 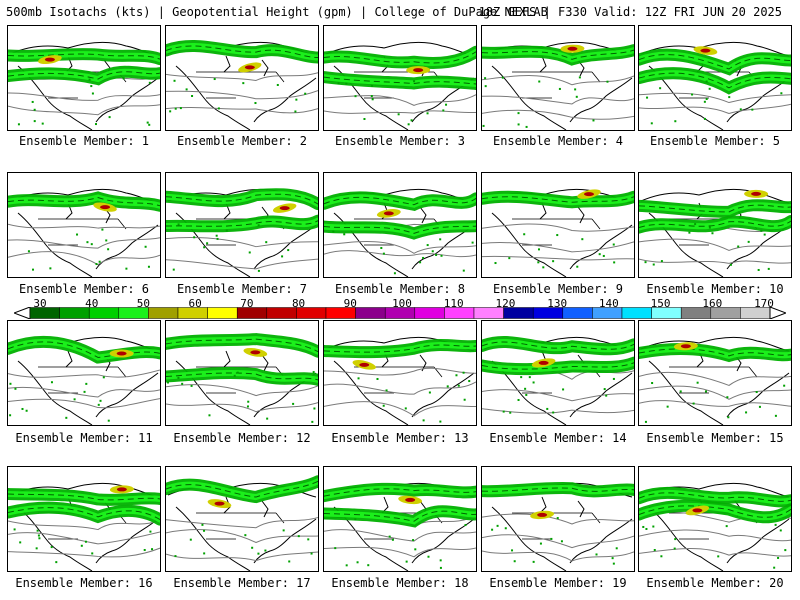 What do you see at coordinates (505, 303) in the screenshot?
I see `colorbar-tick-label: 120` at bounding box center [505, 303].